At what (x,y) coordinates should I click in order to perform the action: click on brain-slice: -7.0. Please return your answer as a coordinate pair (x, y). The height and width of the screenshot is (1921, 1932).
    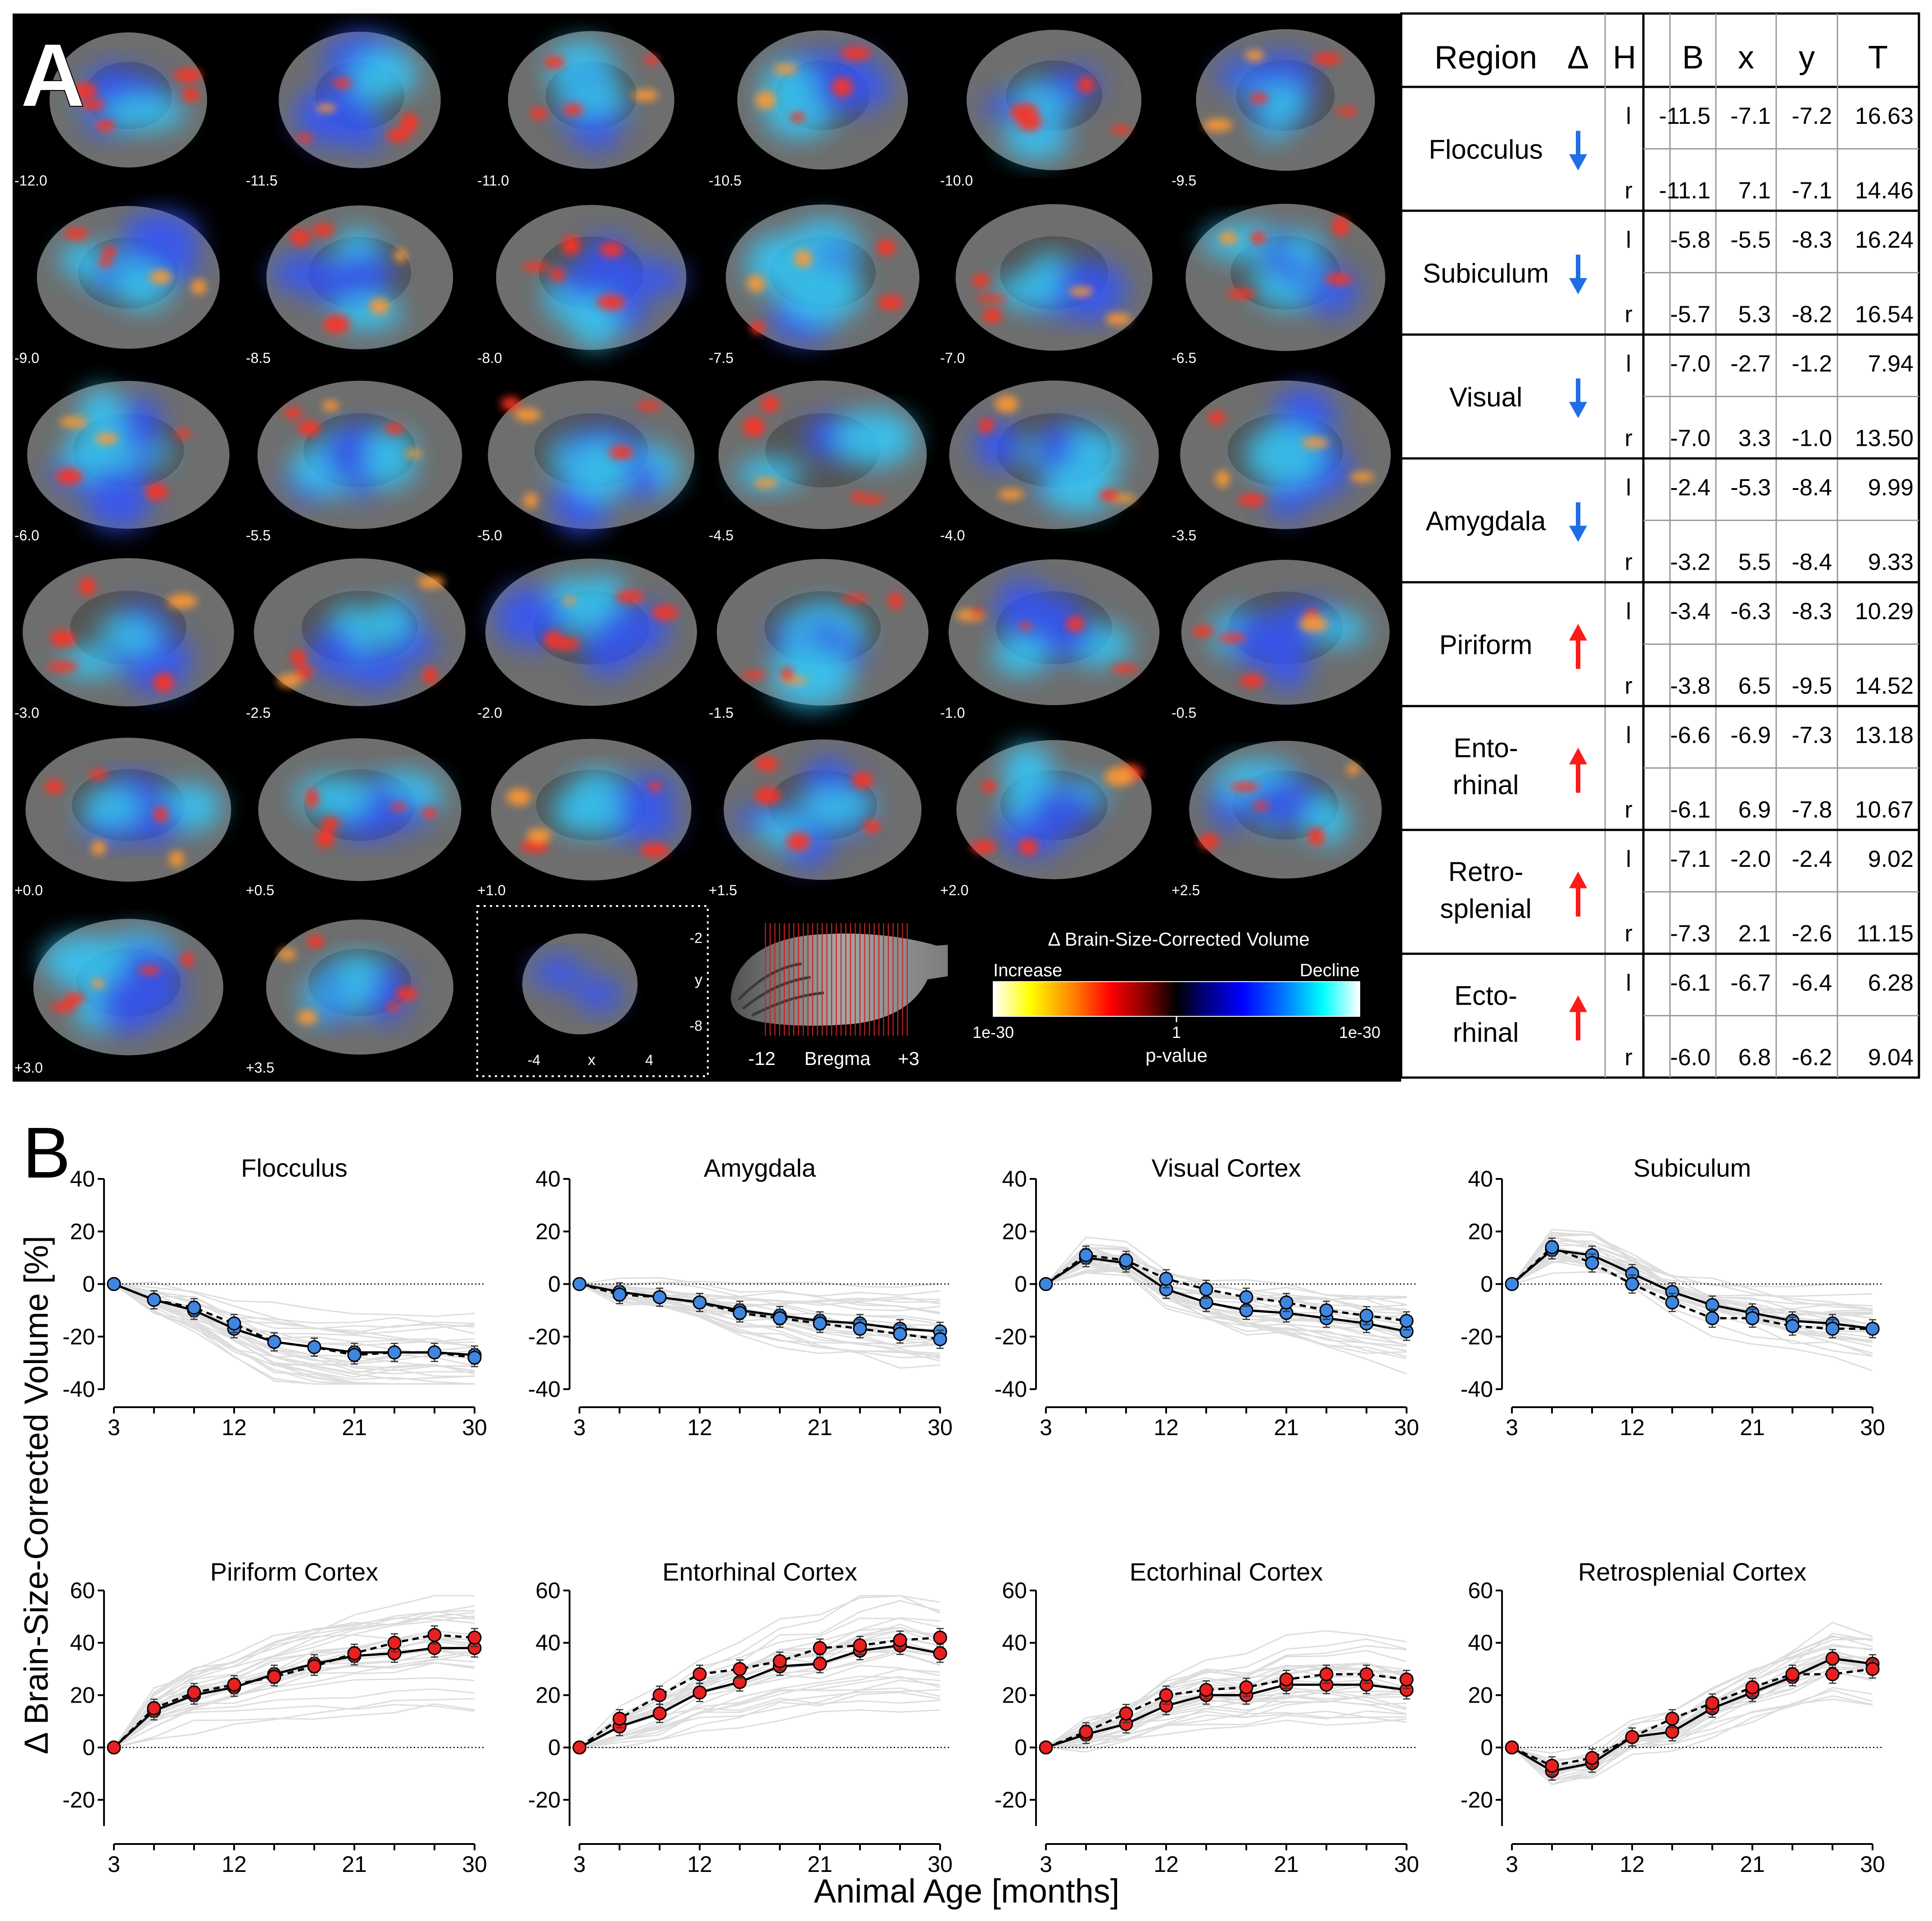
    Looking at the image, I should click on (1046, 285).